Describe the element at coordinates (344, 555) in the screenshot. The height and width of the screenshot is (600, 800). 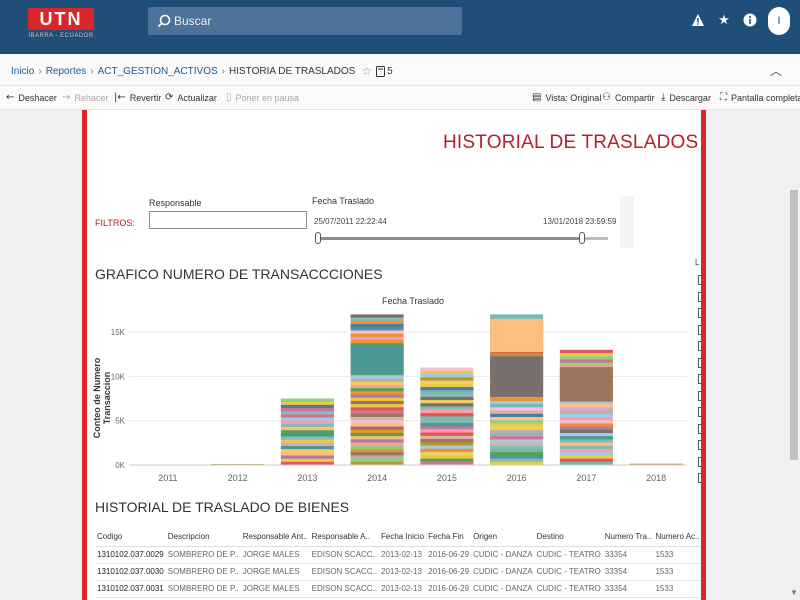
I see `table-cell: EDISON SCACC..` at that location.